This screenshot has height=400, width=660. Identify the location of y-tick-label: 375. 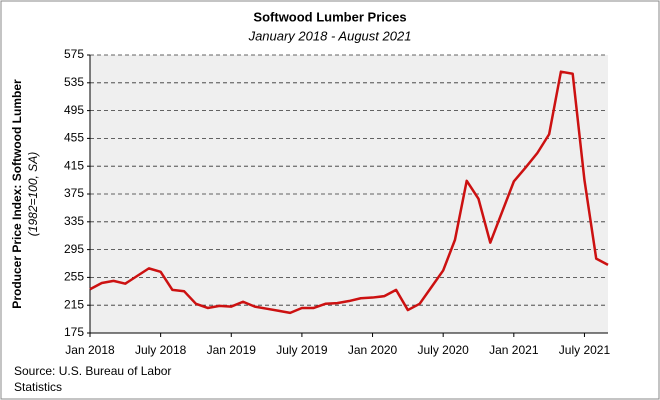
(74, 193).